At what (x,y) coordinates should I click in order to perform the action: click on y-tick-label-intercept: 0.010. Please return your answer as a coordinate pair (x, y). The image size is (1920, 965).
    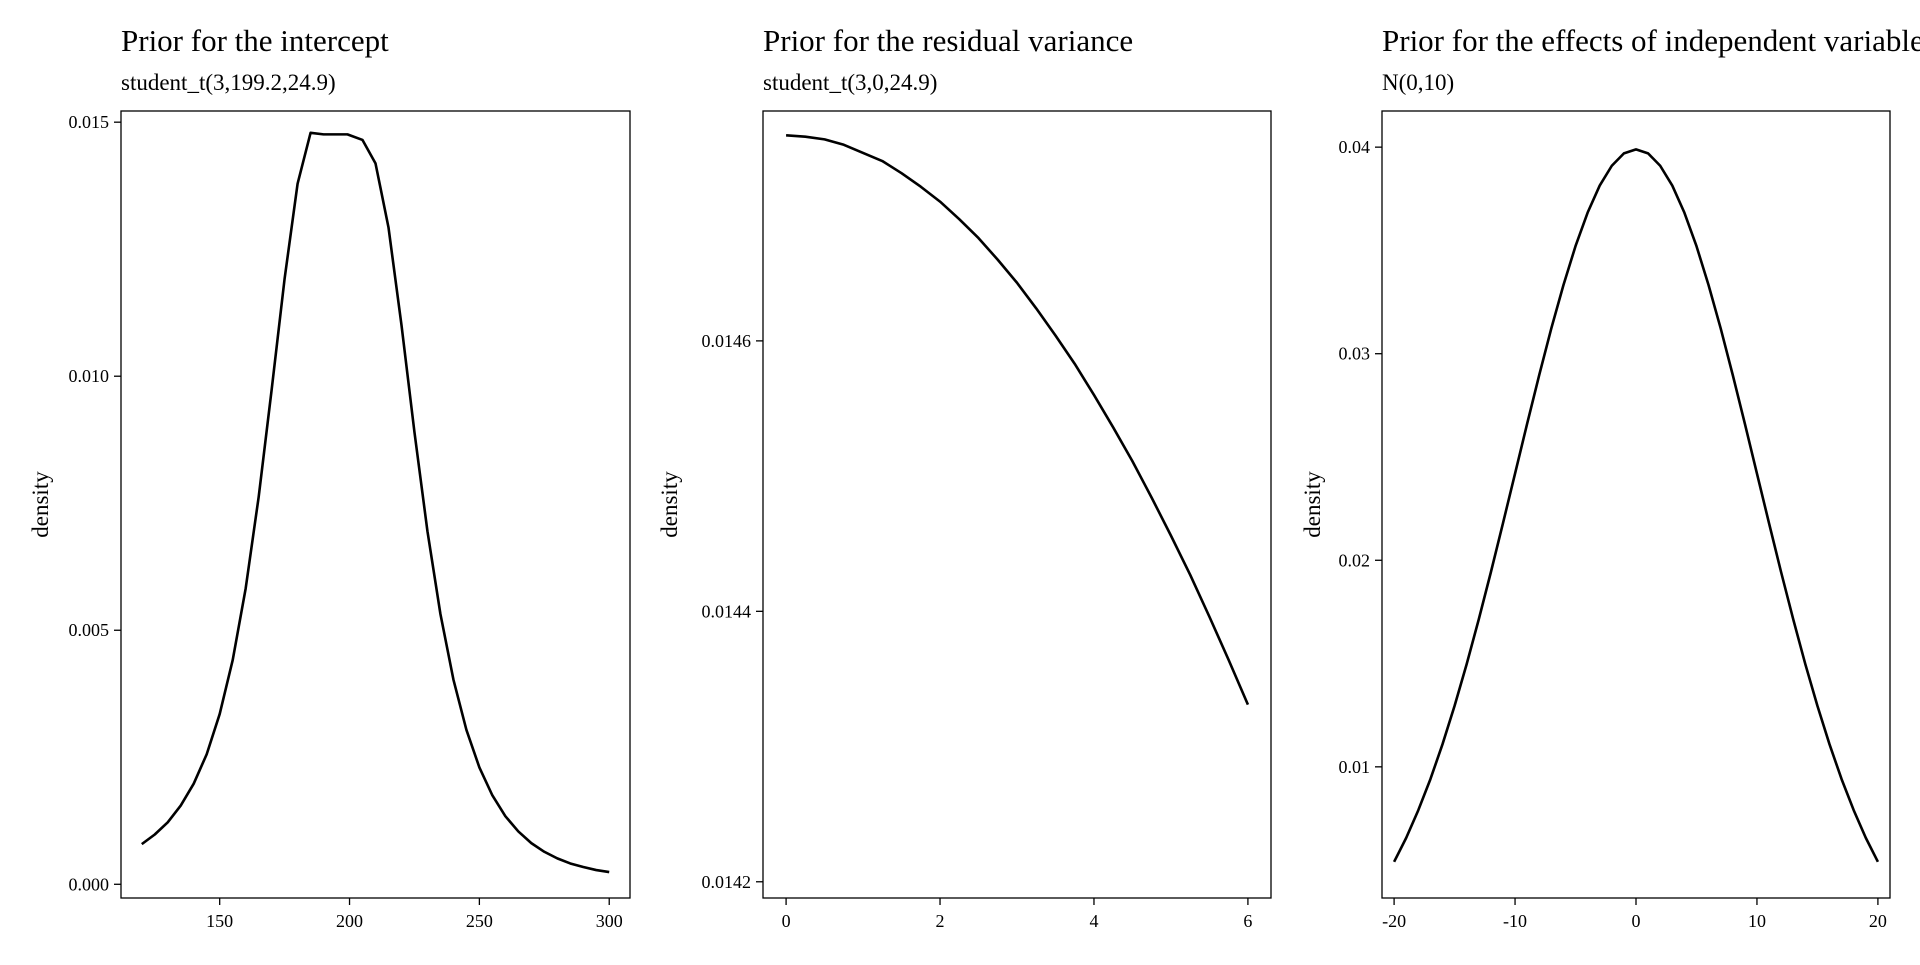
    Looking at the image, I should click on (89, 376).